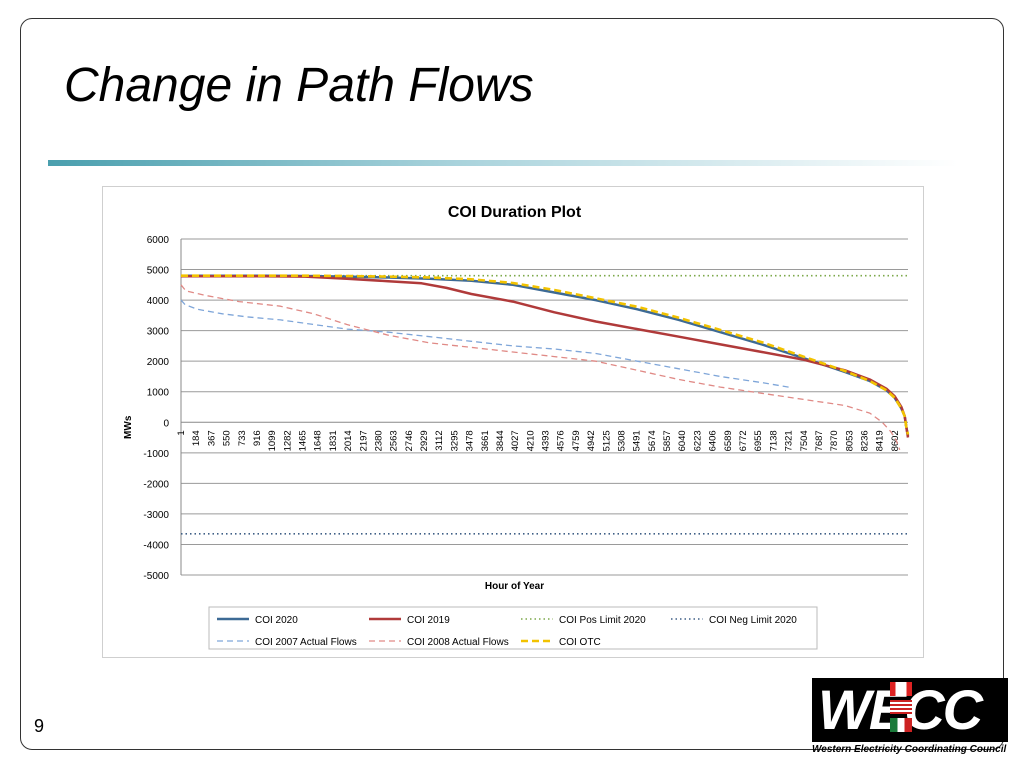 This screenshot has height=768, width=1024. Describe the element at coordinates (546, 440) in the screenshot. I see `x-tick-label: 4393` at that location.